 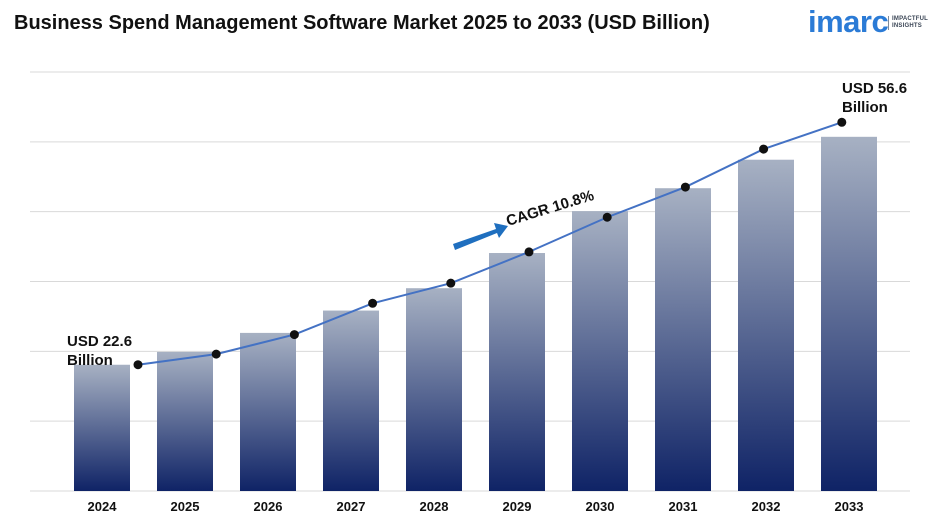 What do you see at coordinates (766, 325) in the screenshot?
I see `bar-2032` at bounding box center [766, 325].